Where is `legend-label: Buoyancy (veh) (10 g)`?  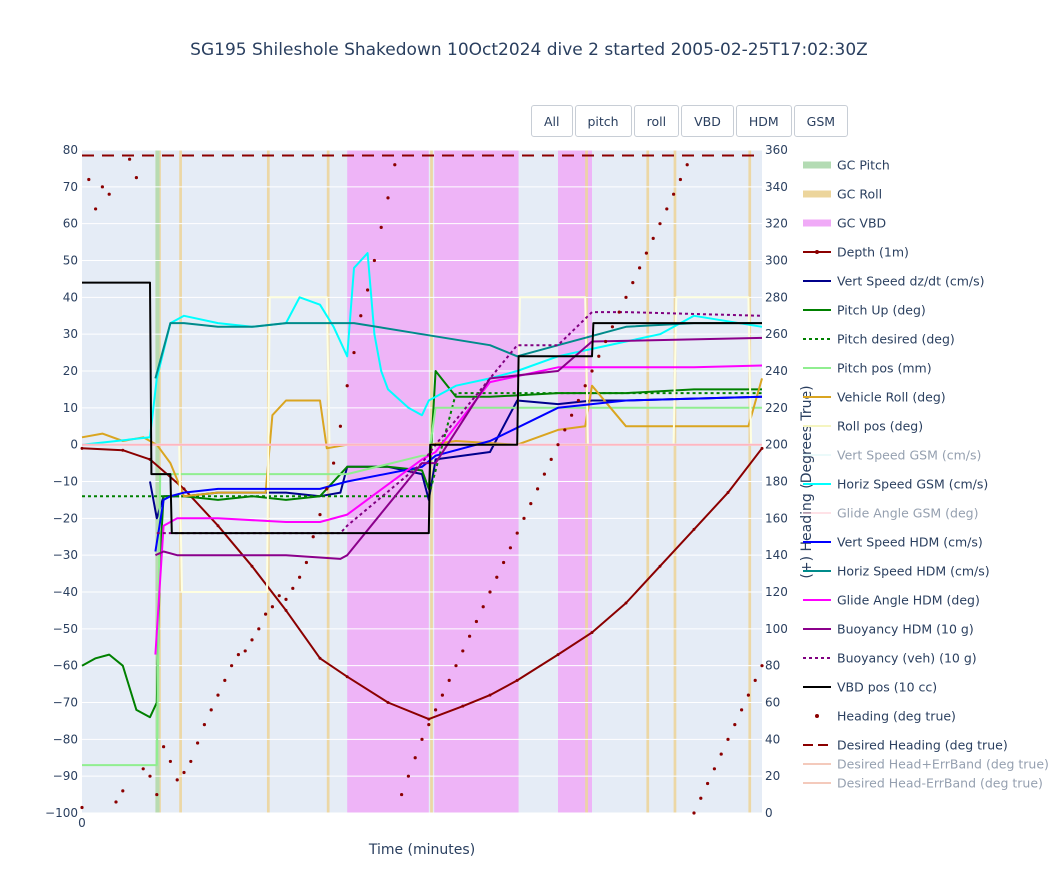
legend-label: Buoyancy (veh) (10 g) is located at coordinates (907, 658).